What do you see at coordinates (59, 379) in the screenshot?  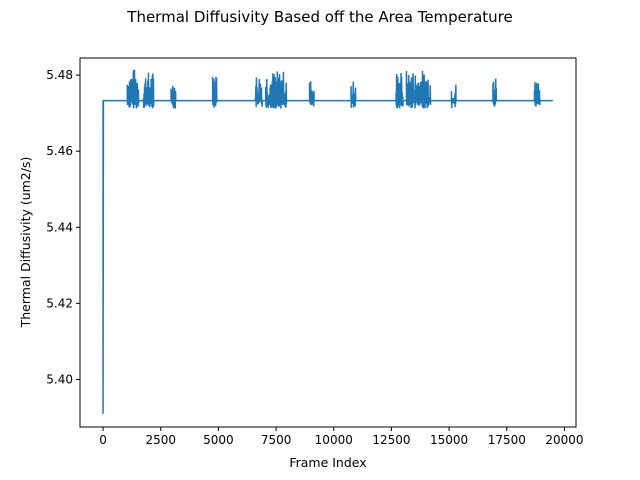 I see `y-tick-label: 5.40` at bounding box center [59, 379].